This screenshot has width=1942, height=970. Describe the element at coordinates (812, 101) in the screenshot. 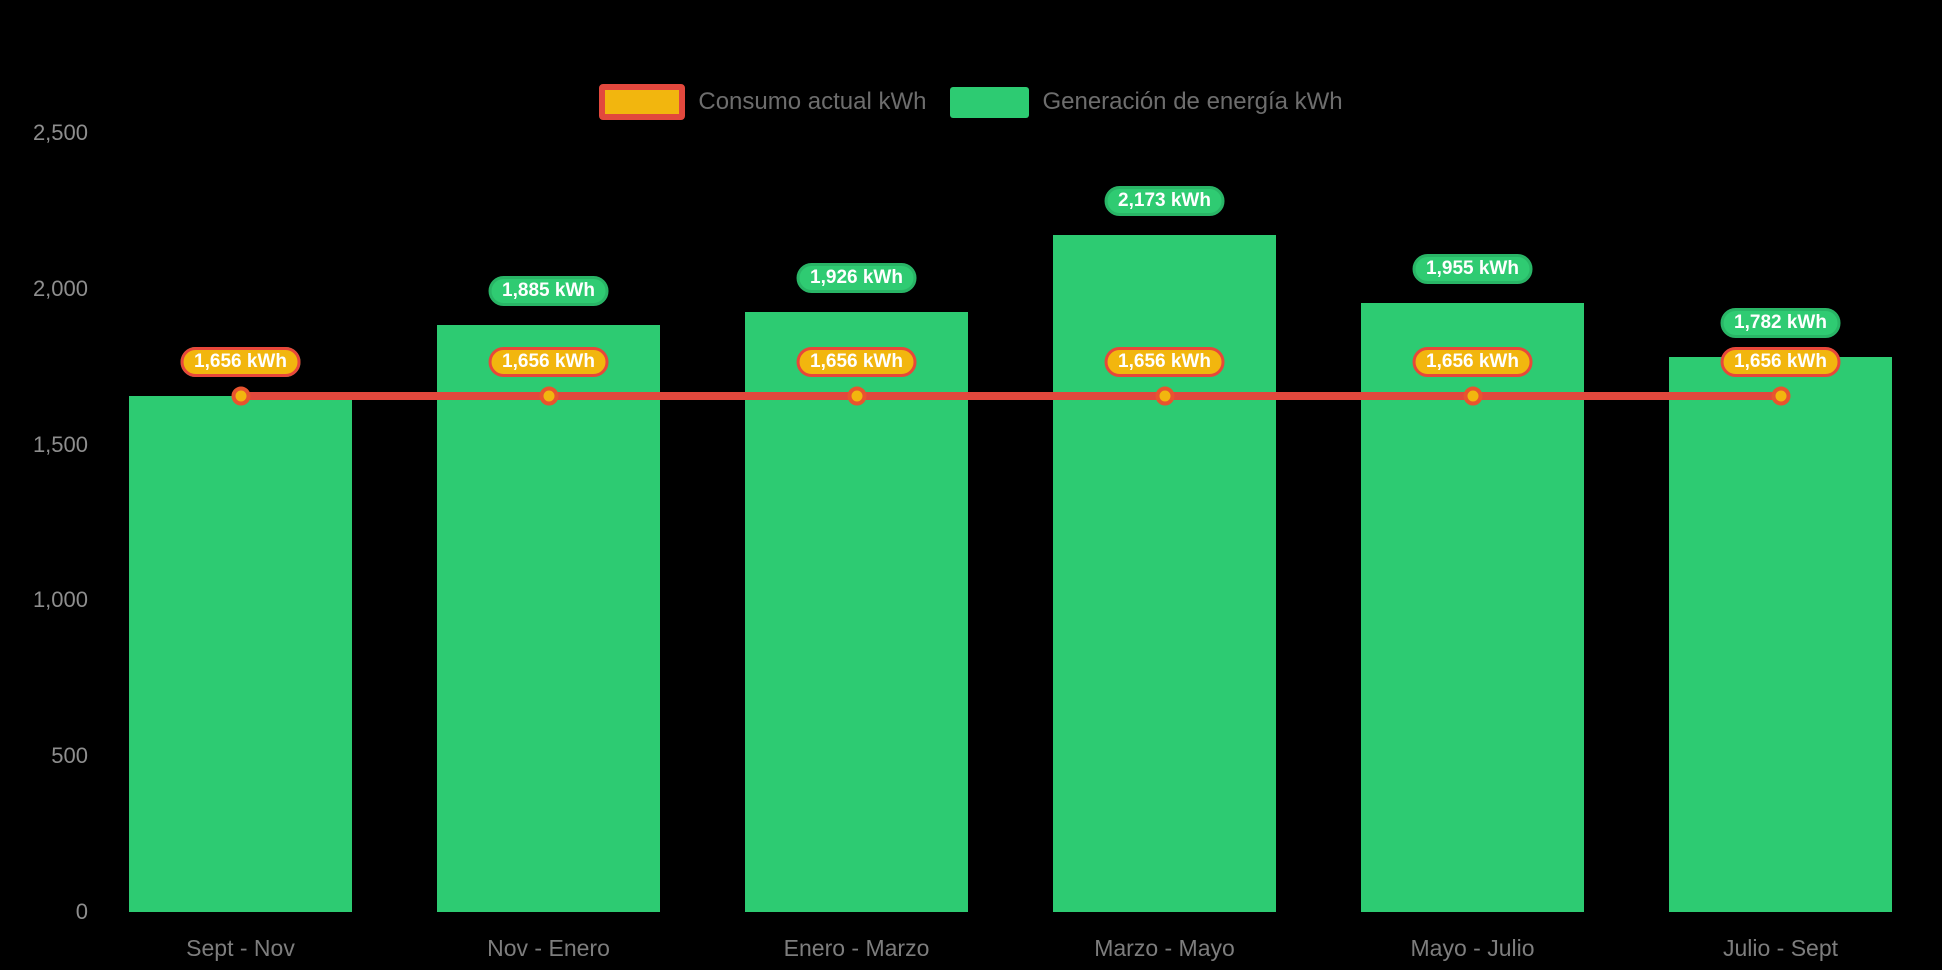

I see `legend-label-consumo: Consumo actual kWh` at that location.